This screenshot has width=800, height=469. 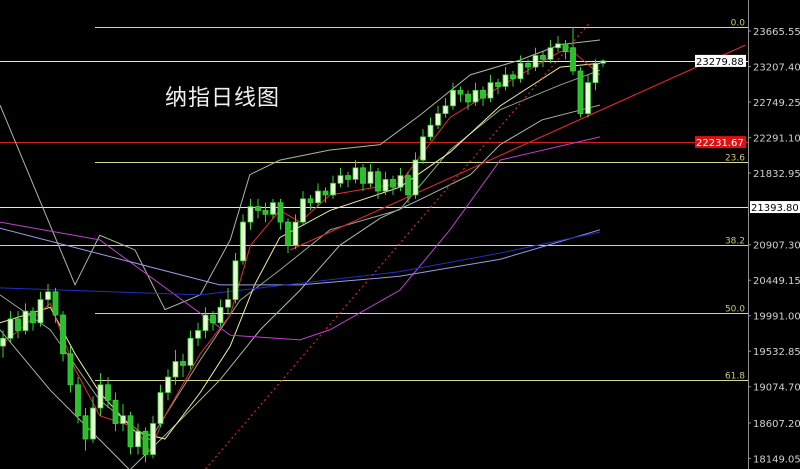 I want to click on price-axis-label: 23665.55, so click(x=776, y=32).